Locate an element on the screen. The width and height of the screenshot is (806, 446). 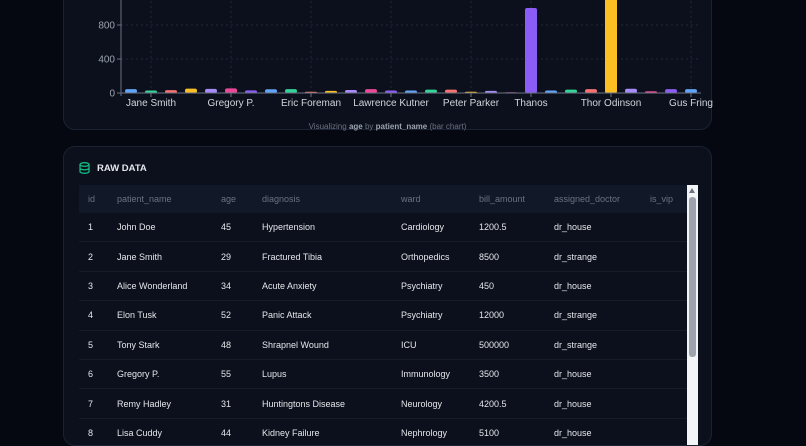
bar-jane-smith is located at coordinates (151, 91).